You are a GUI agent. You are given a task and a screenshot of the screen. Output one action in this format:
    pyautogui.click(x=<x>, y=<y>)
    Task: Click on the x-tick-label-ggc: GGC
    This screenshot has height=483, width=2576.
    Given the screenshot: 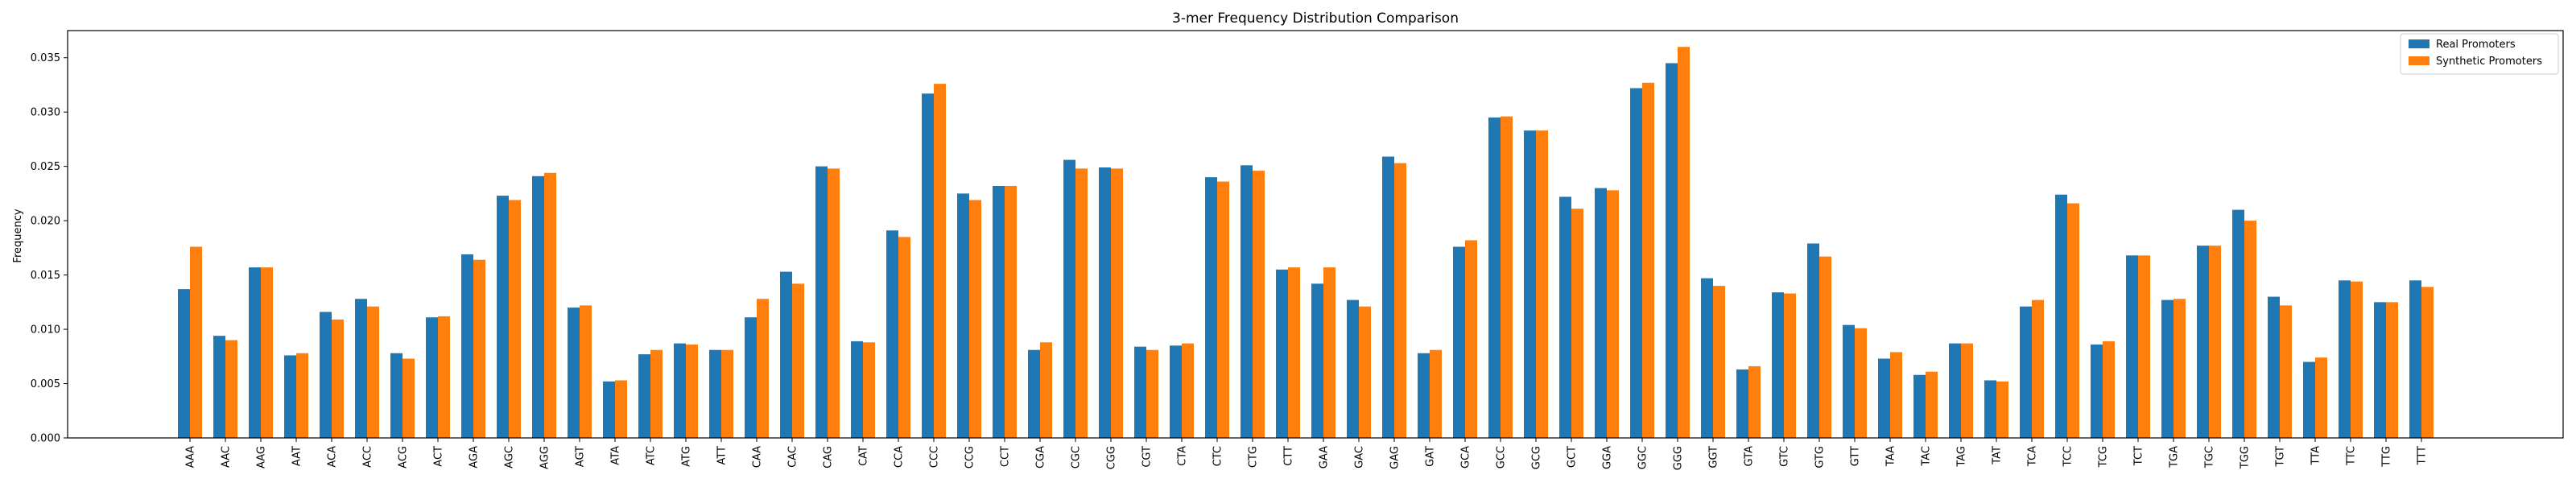 What is the action you would take?
    pyautogui.click(x=1643, y=457)
    